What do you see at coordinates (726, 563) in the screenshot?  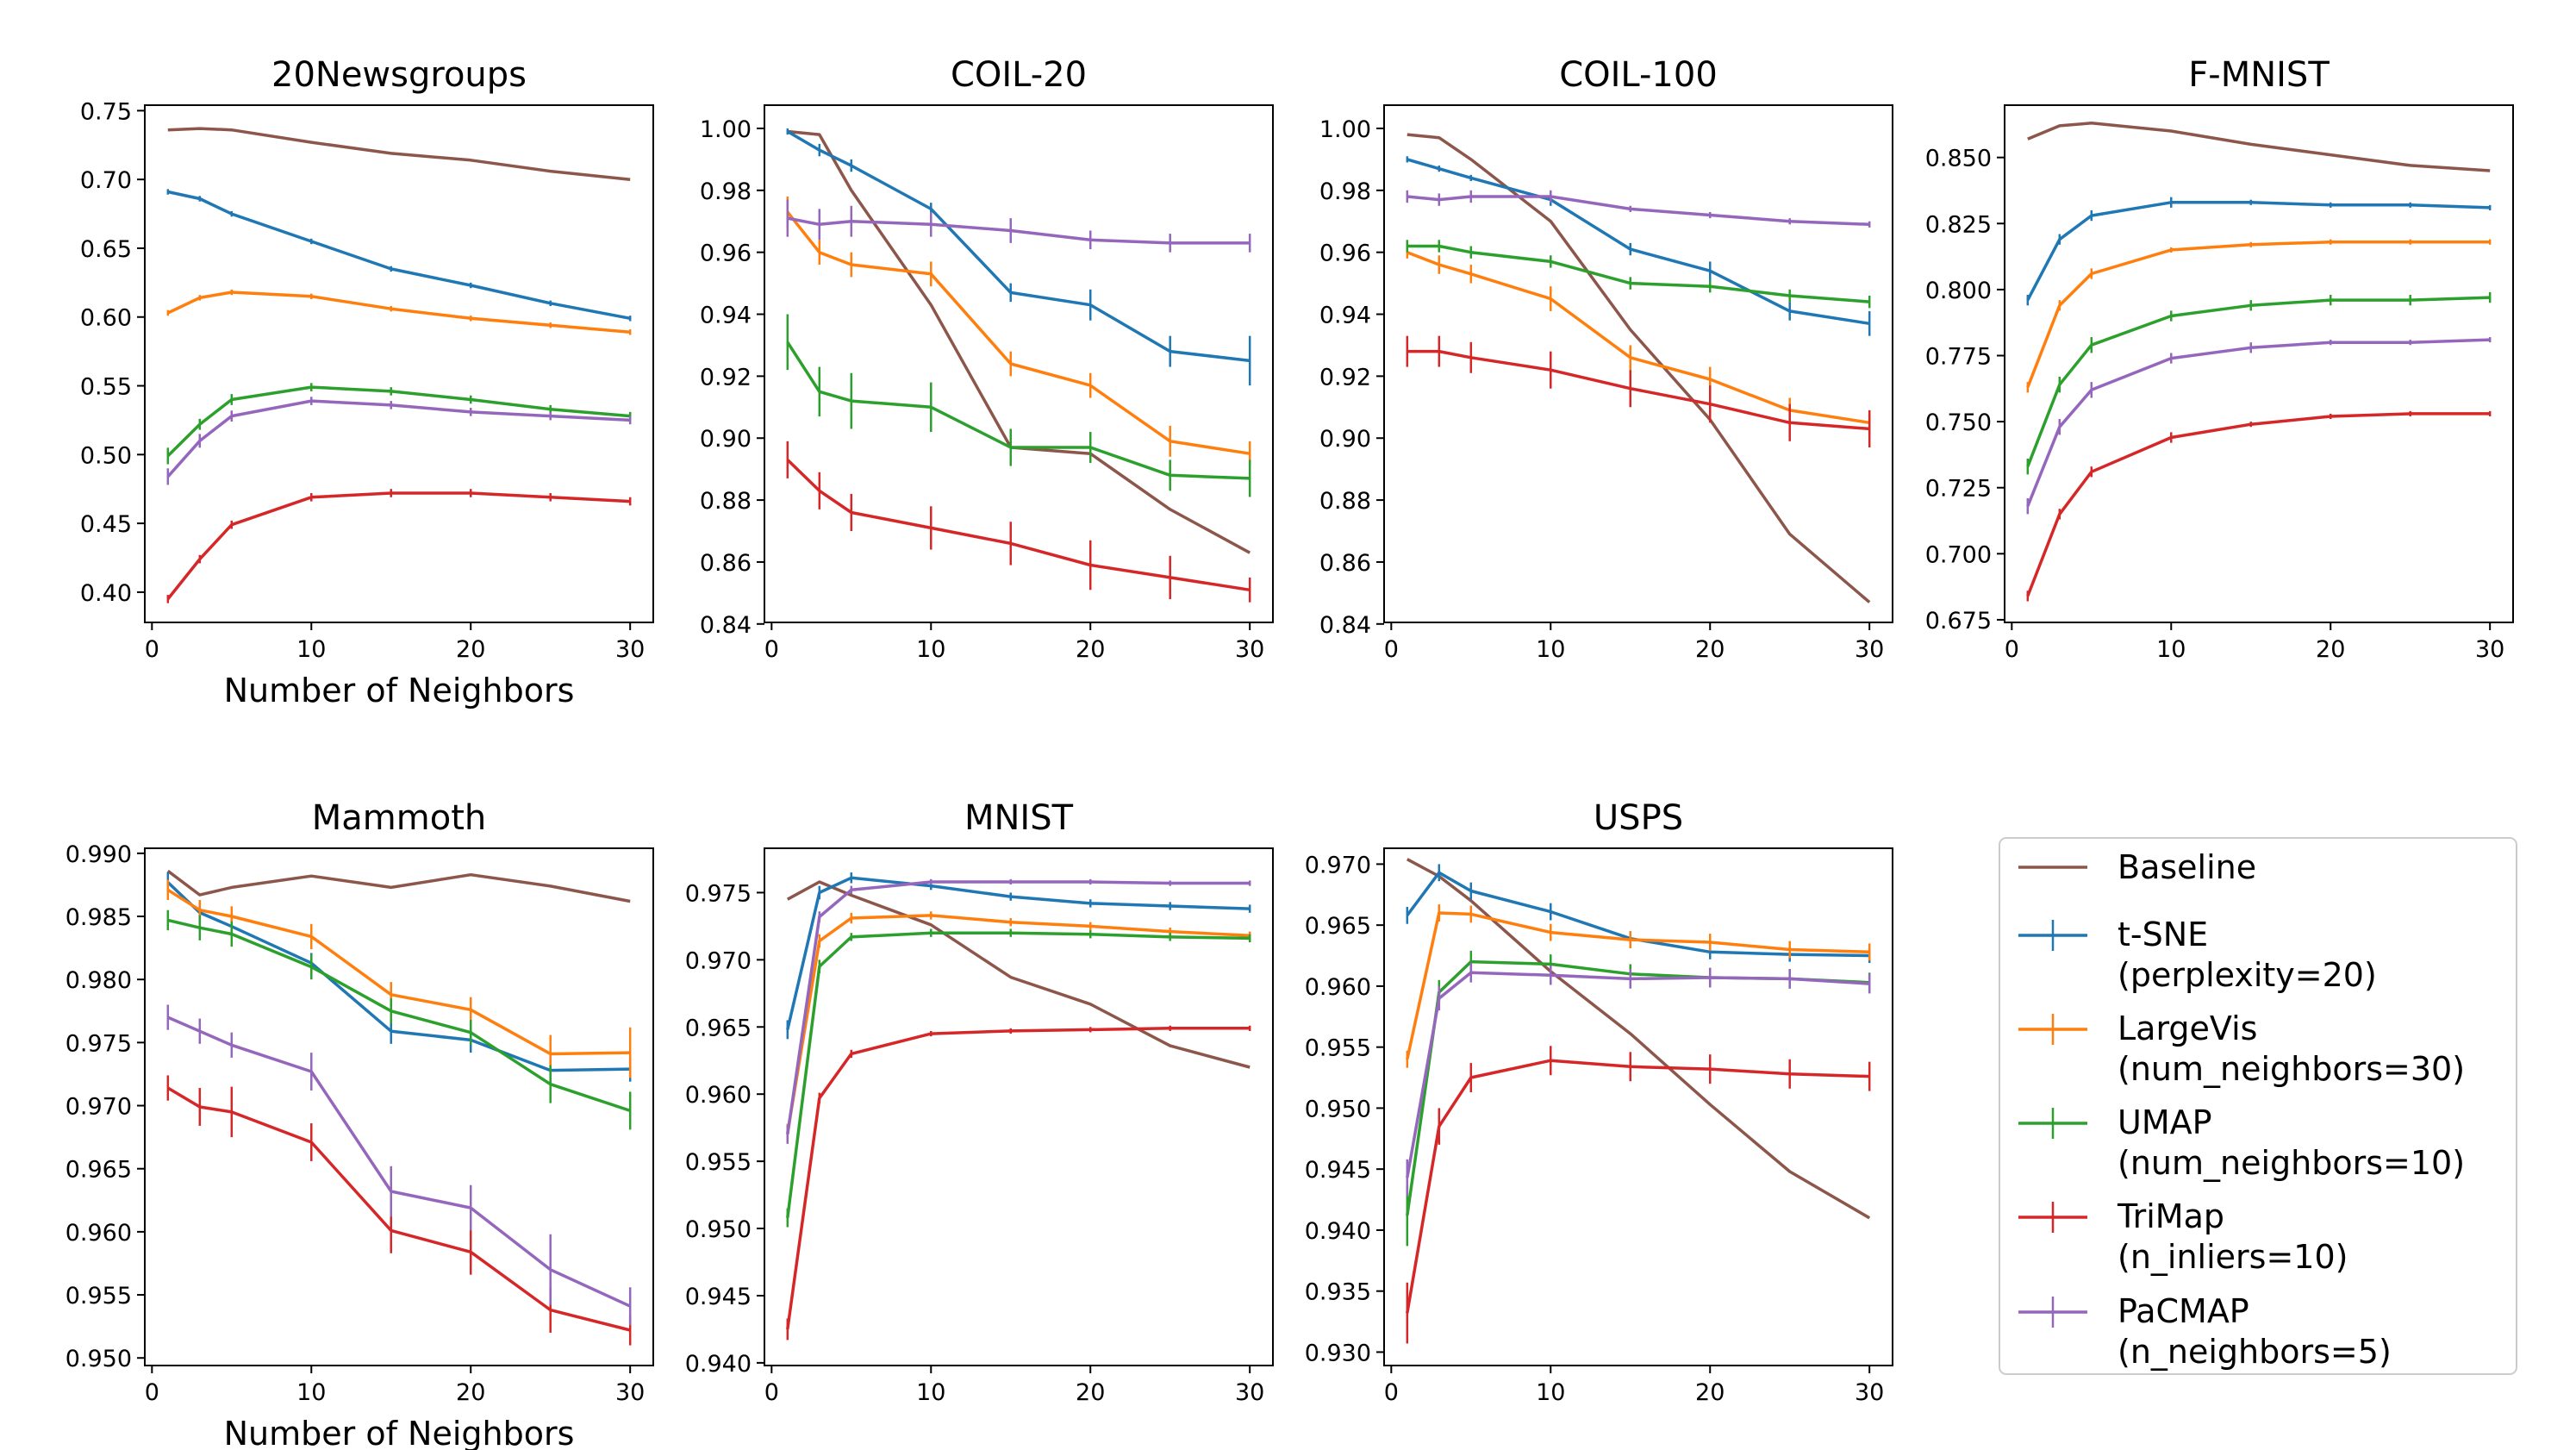 I see `y-tick-label: 0.86` at bounding box center [726, 563].